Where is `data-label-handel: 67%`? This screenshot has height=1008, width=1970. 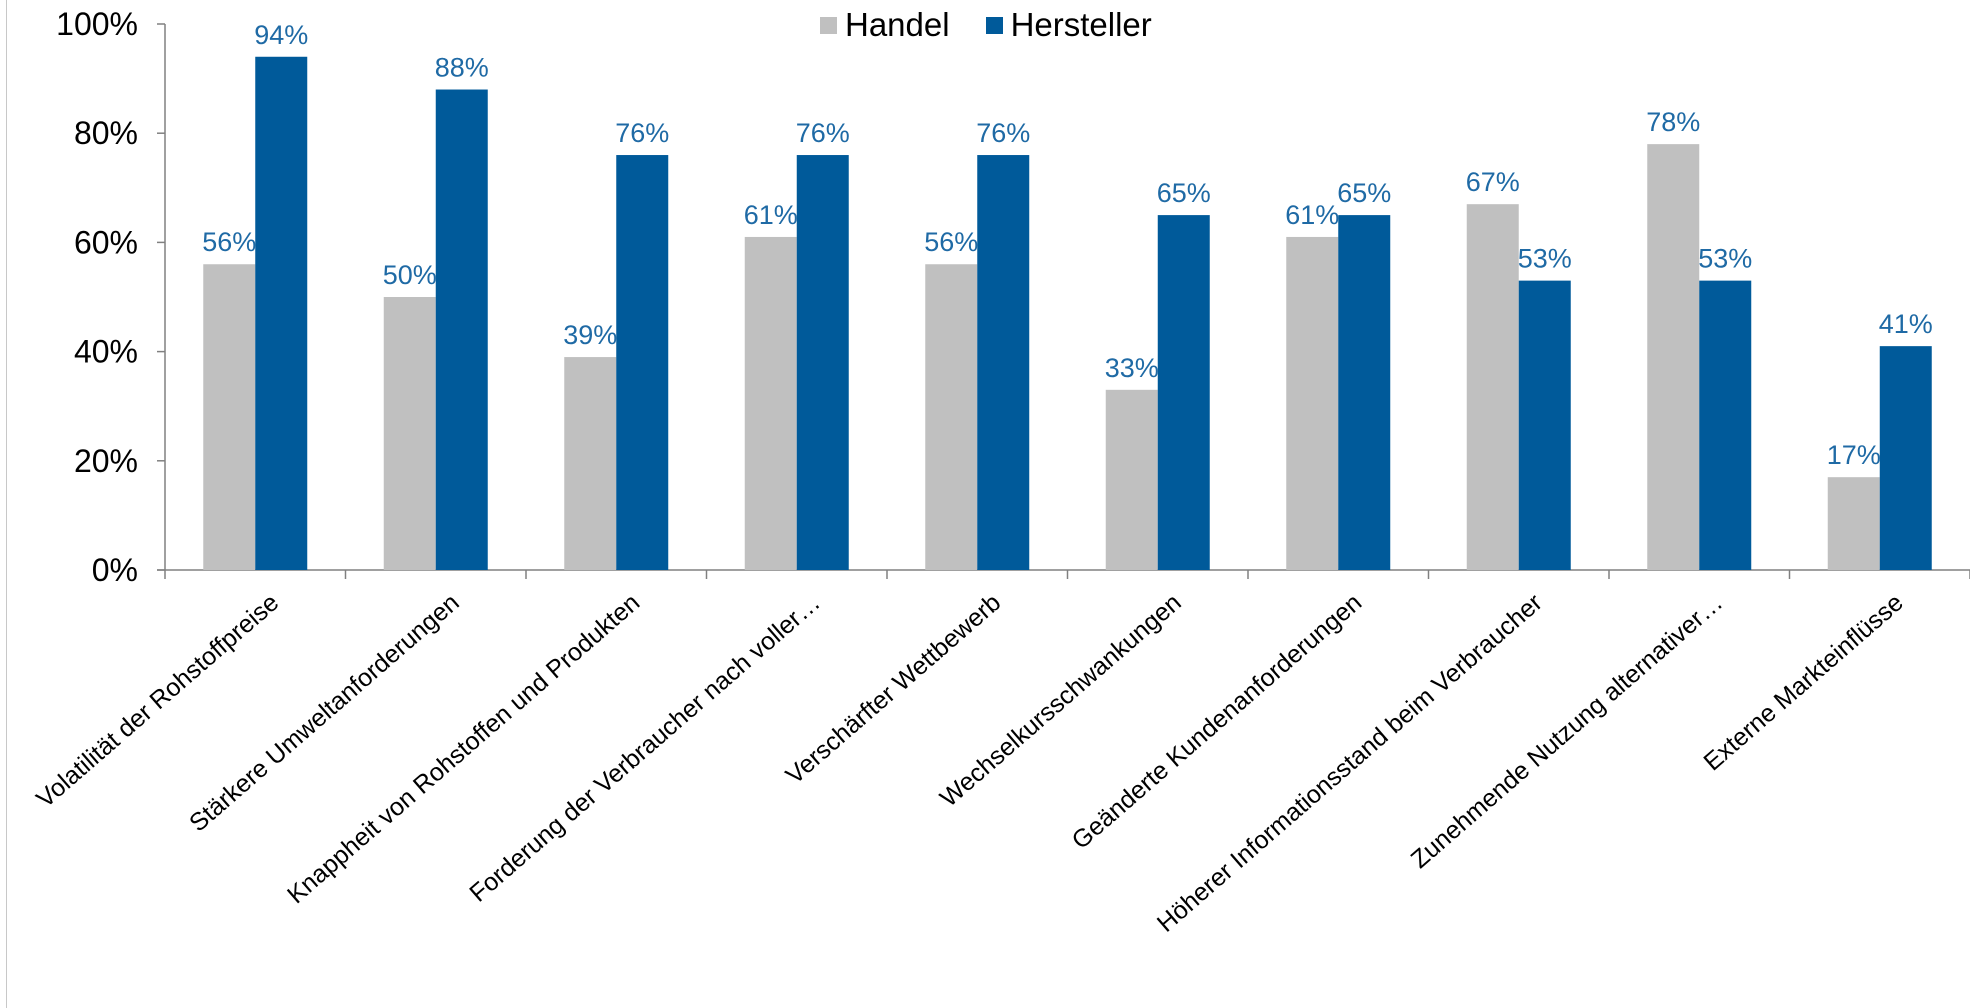
data-label-handel: 67% is located at coordinates (1493, 182).